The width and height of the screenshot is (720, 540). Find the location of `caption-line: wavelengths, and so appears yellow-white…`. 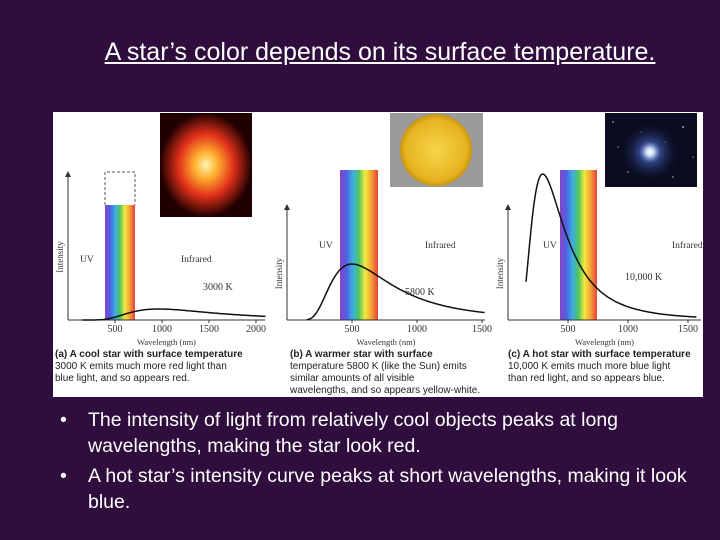

caption-line: wavelengths, and so appears yellow-white… is located at coordinates (384, 390).